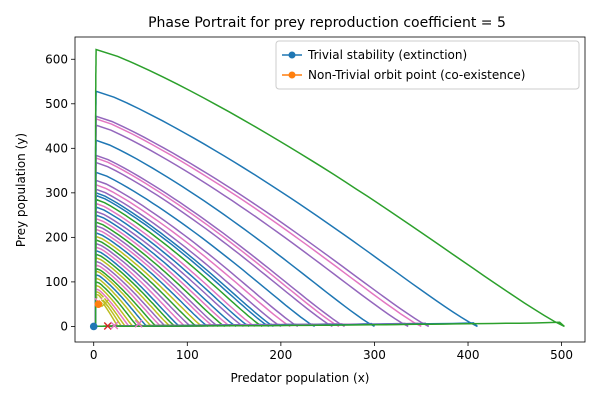  I want to click on x-tick-label: 100, so click(187, 355).